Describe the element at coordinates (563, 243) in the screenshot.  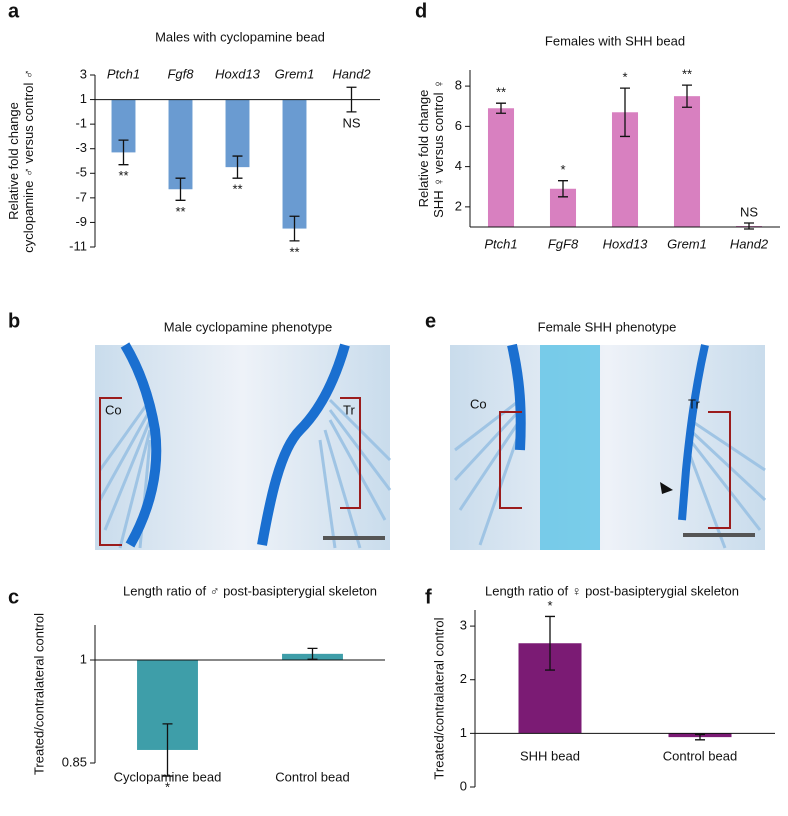
I see `x-tick-label: FgF8` at that location.